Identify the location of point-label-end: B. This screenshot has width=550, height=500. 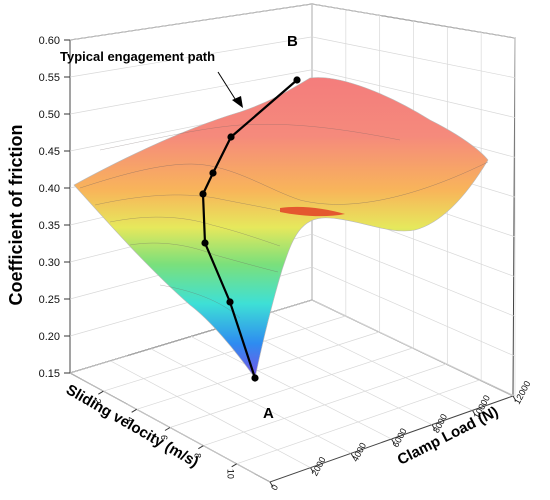
(292, 41).